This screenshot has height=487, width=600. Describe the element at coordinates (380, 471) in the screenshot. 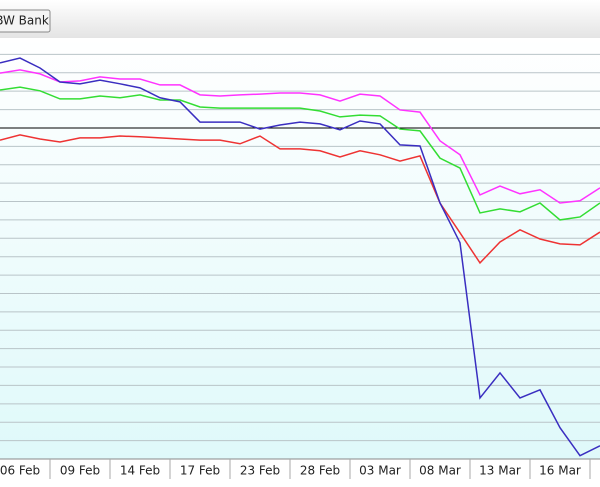

I see `x-tick-label: 03 Mar` at that location.